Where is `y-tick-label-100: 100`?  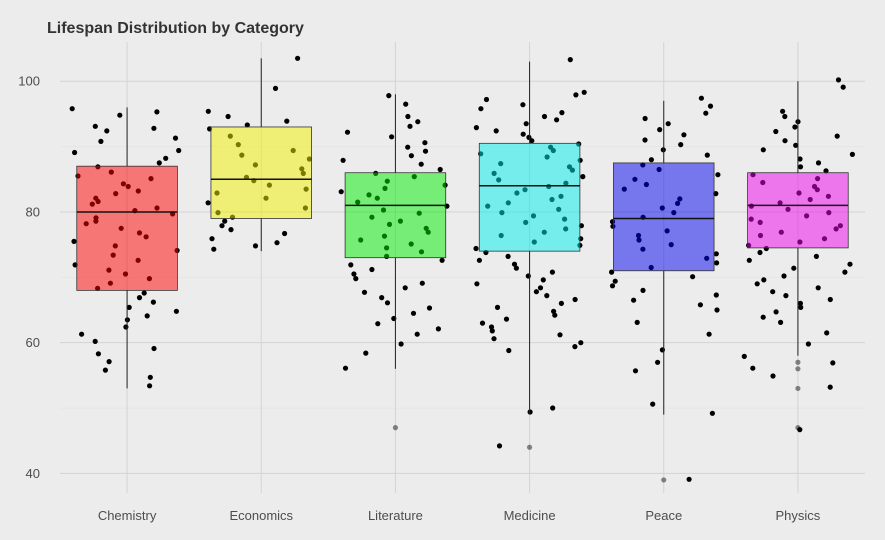 y-tick-label-100: 100 is located at coordinates (29, 81).